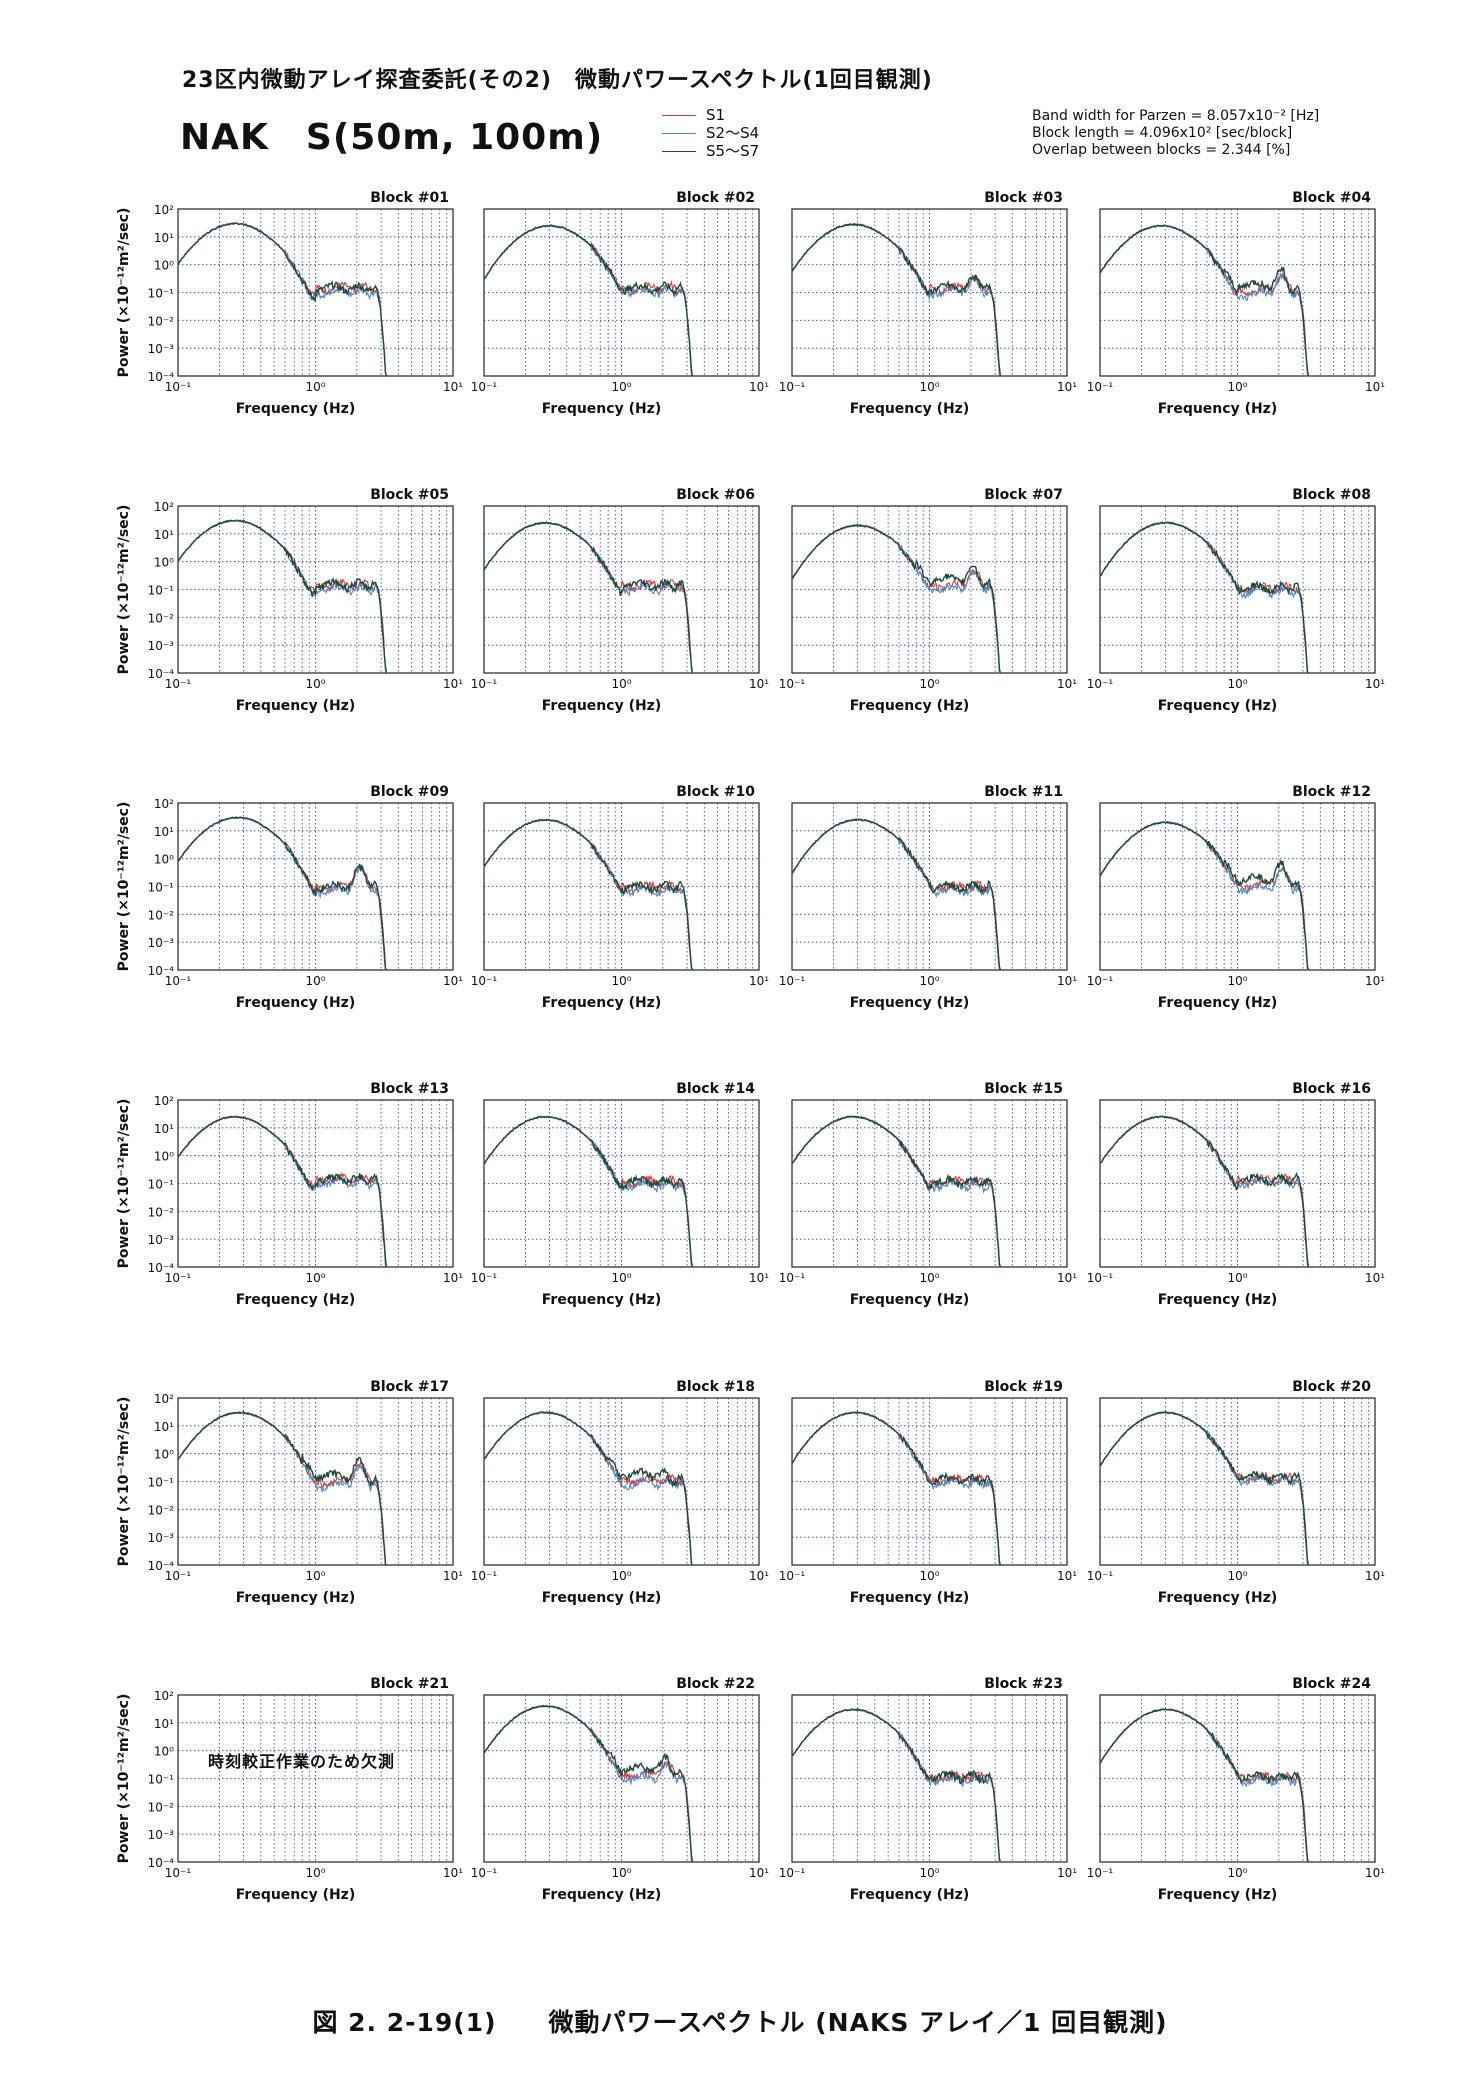  Describe the element at coordinates (715, 198) in the screenshot. I see `panel-title: Block #02` at that location.